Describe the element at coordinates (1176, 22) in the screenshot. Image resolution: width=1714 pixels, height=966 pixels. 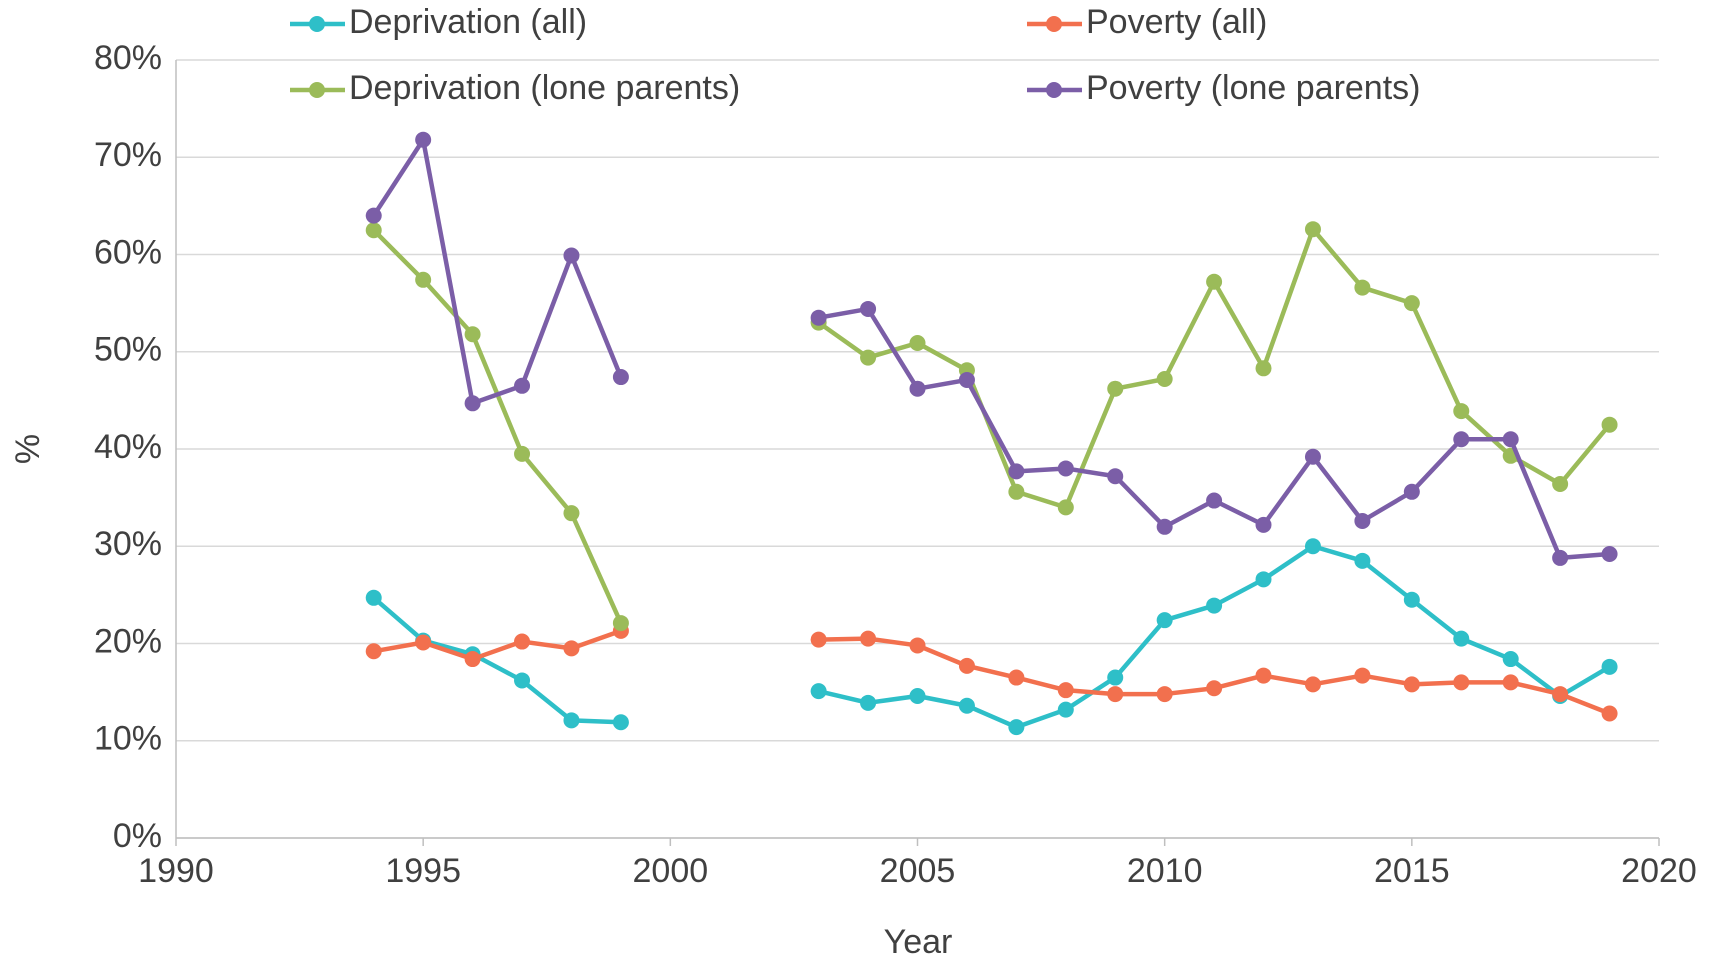
I see `legend-label: Poverty (all)` at that location.